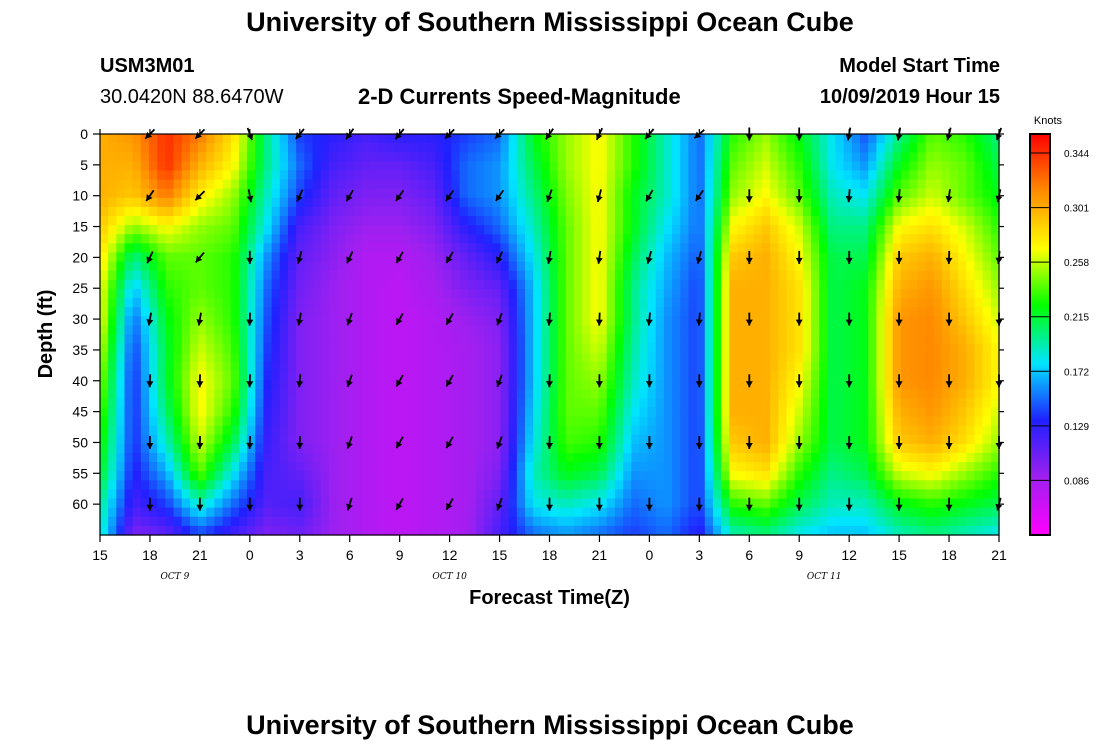  I want to click on current-vector-arrow, so click(749, 381).